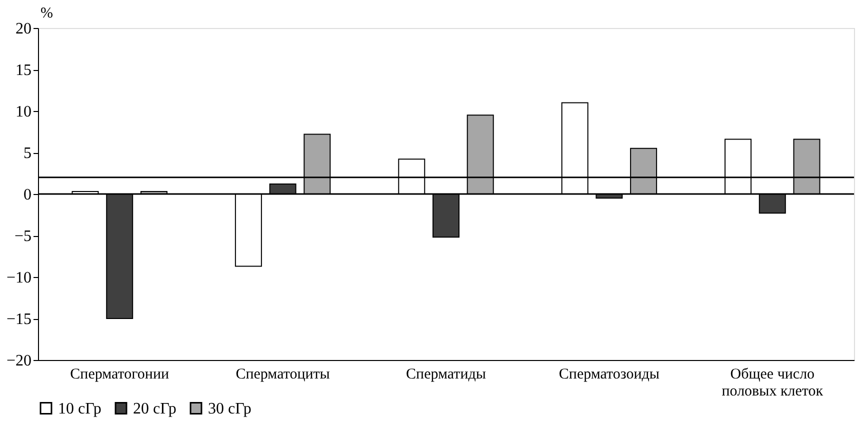 This screenshot has height=426, width=867. Describe the element at coordinates (773, 383) in the screenshot. I see `x-tick-label: Общее число половых клеток` at that location.